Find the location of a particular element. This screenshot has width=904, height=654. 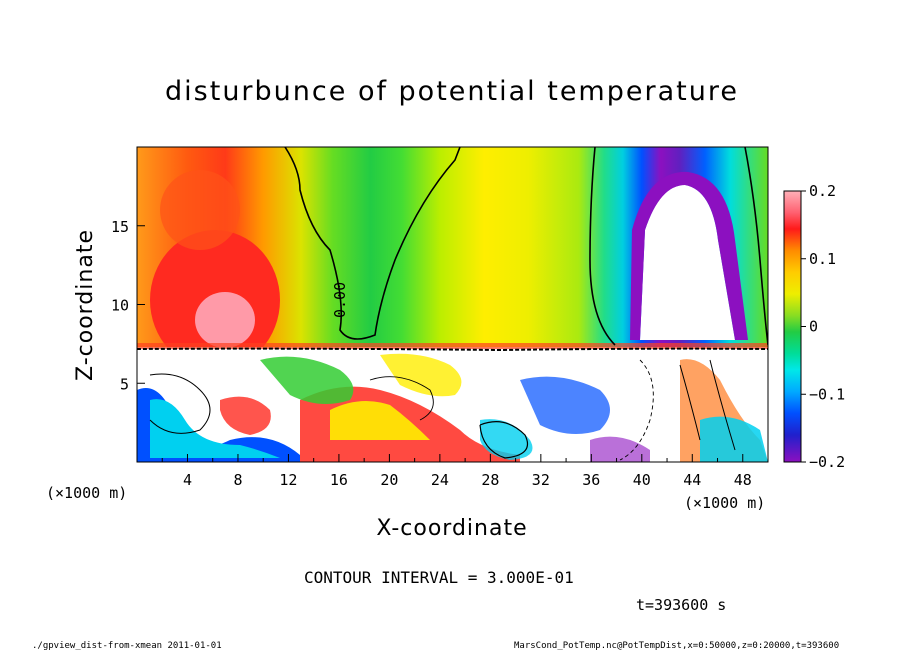

x-tick-label: 16 is located at coordinates (339, 480).